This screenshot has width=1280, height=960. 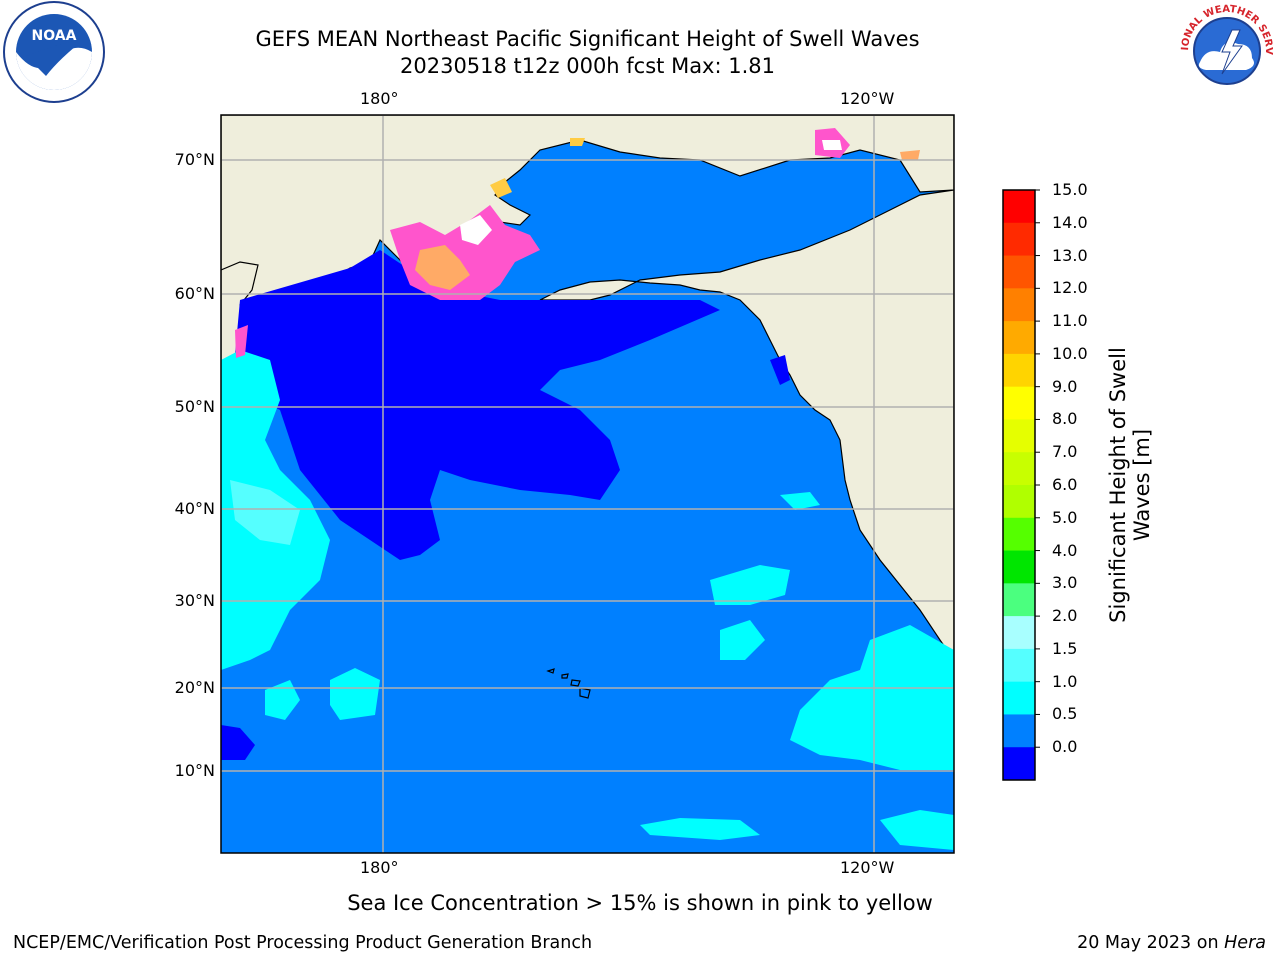 I want to click on svg-text: NOAA, so click(x=54, y=36).